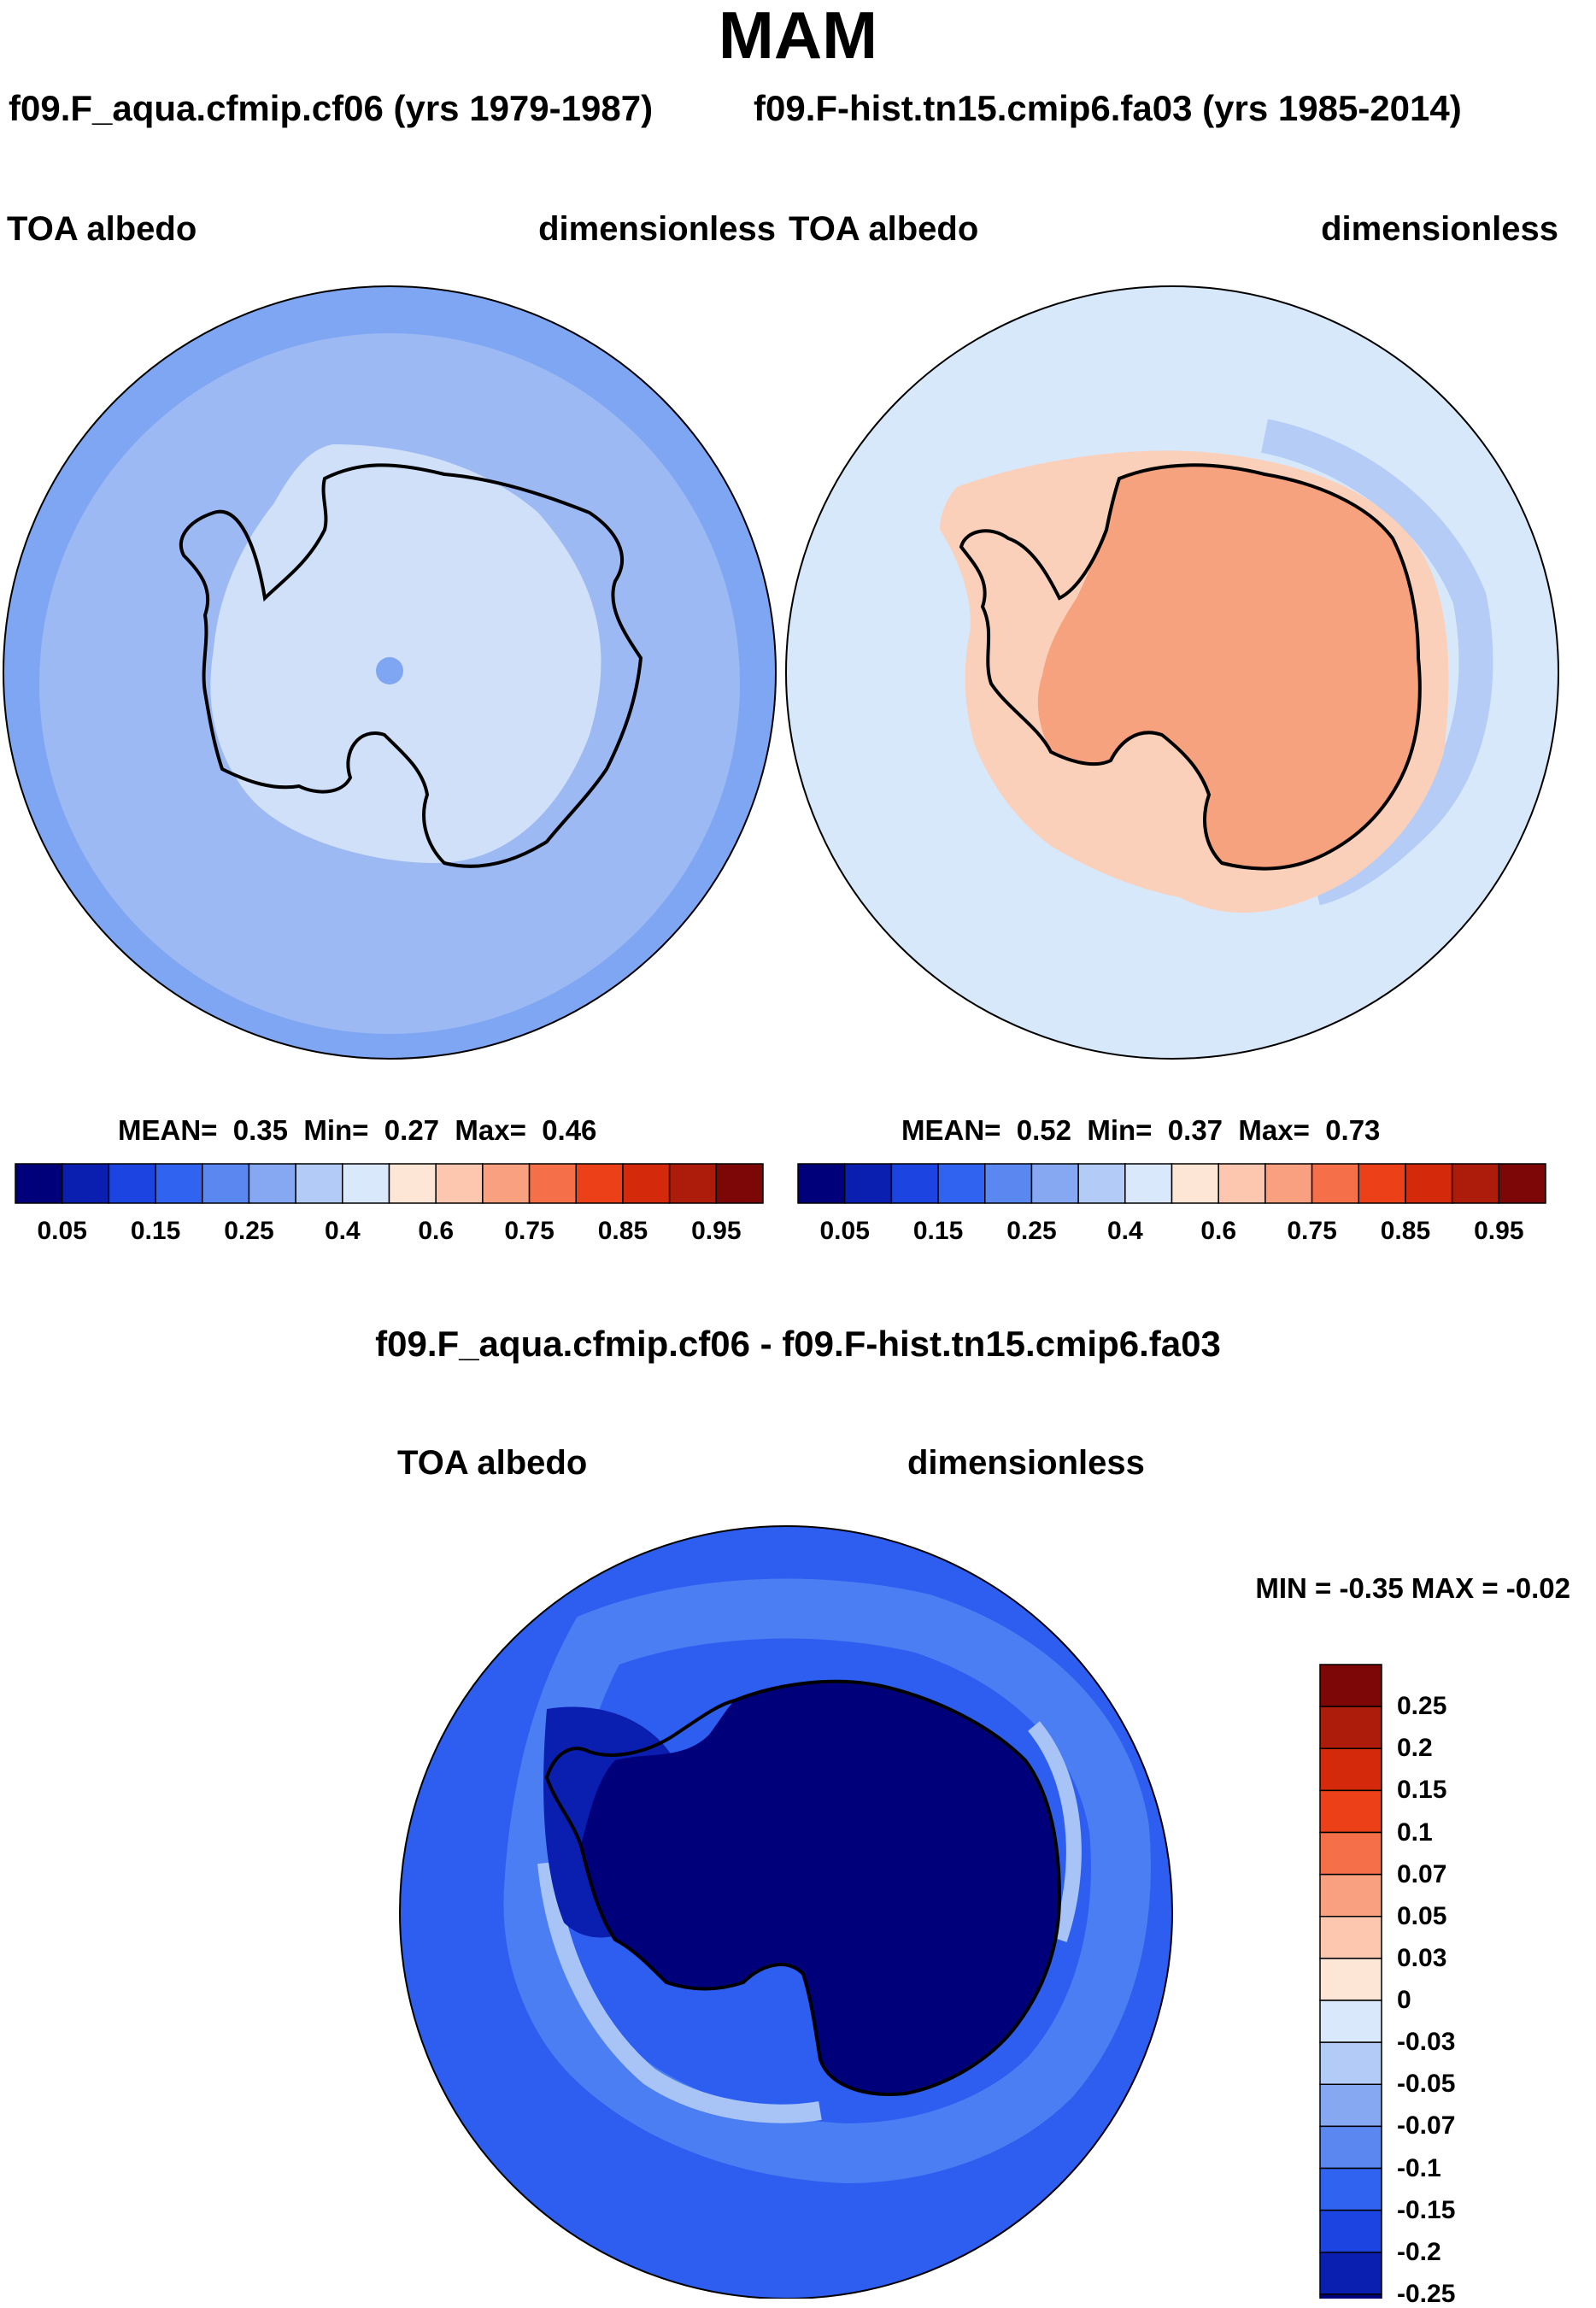 The image size is (1596, 2308). What do you see at coordinates (357, 1130) in the screenshot?
I see `left-stats: MEAN= 0.35 Min= 0.27 Max= 0.46` at bounding box center [357, 1130].